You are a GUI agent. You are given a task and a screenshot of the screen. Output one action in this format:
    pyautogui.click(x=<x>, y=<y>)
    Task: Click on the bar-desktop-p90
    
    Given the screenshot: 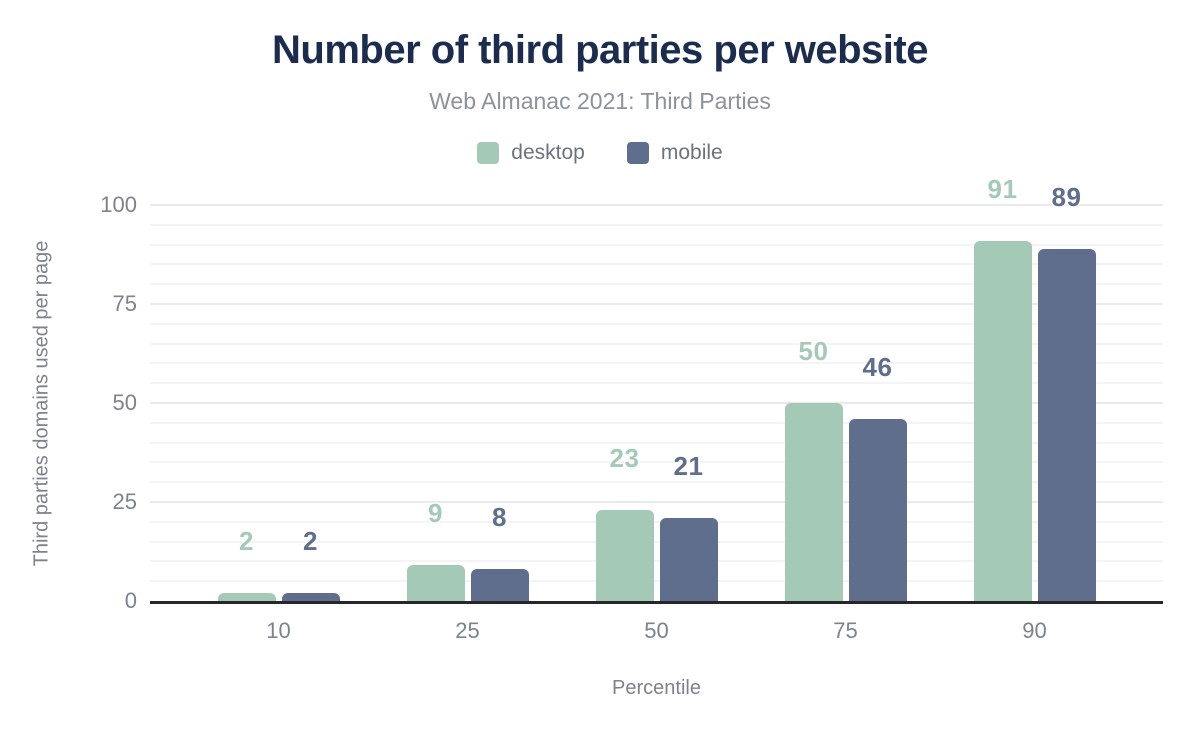 What is the action you would take?
    pyautogui.click(x=1002, y=420)
    